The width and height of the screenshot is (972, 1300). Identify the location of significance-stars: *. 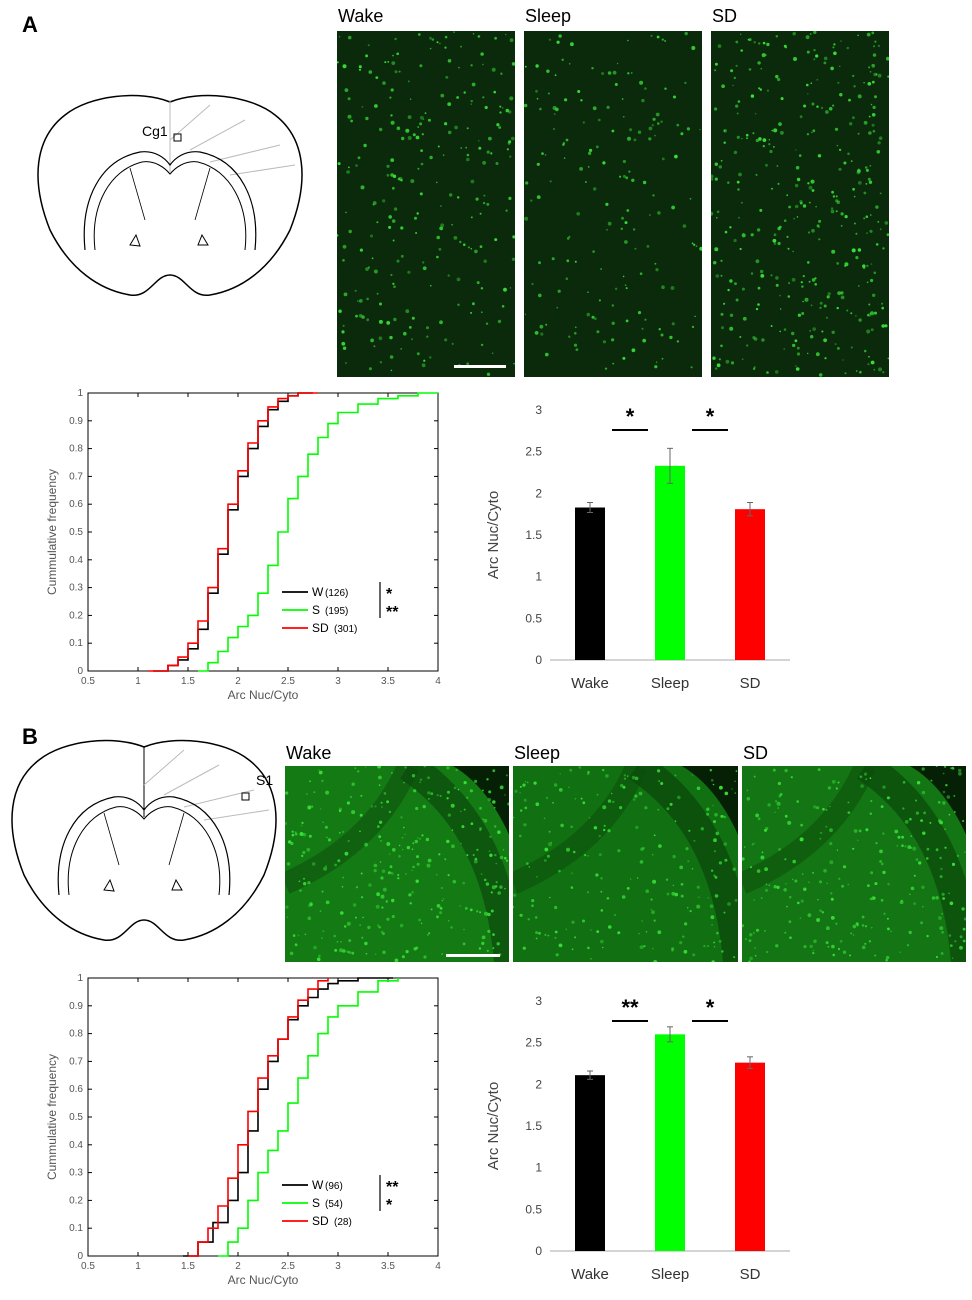
(389, 594).